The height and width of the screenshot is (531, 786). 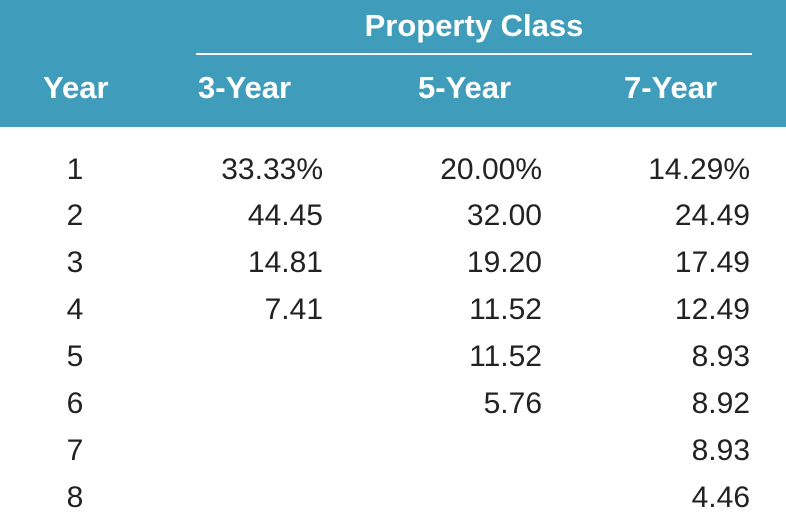 I want to click on seven-year-cell: 8.92, so click(x=720, y=403).